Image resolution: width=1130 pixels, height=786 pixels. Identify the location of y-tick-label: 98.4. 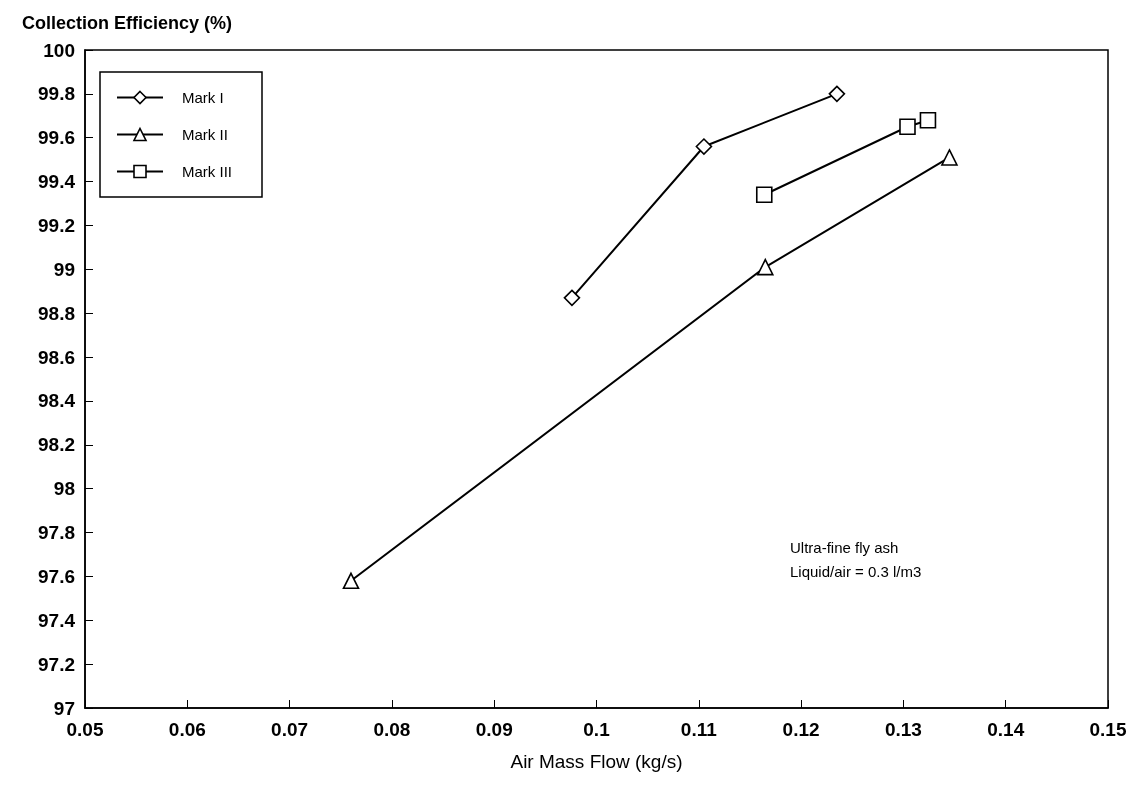
(57, 401).